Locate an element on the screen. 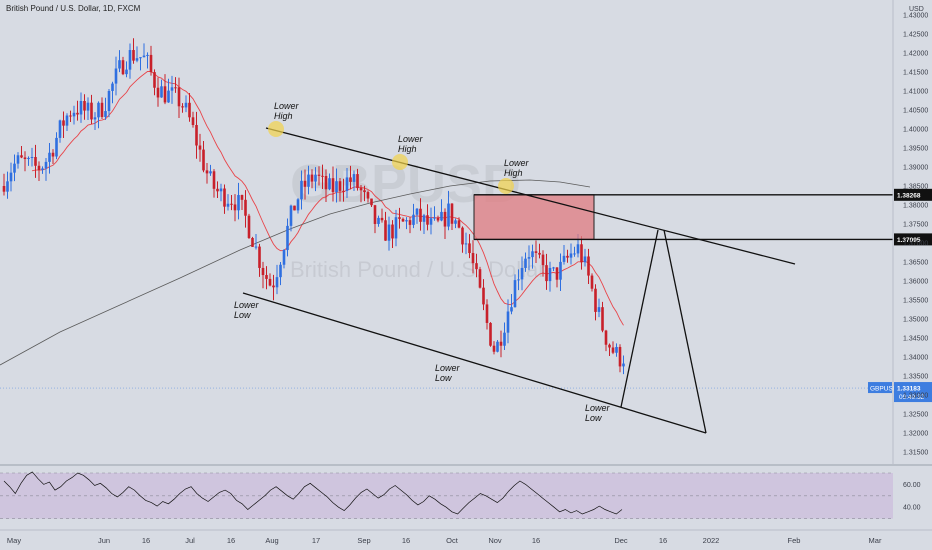 The height and width of the screenshot is (550, 932). supply-zone-box is located at coordinates (534, 217).